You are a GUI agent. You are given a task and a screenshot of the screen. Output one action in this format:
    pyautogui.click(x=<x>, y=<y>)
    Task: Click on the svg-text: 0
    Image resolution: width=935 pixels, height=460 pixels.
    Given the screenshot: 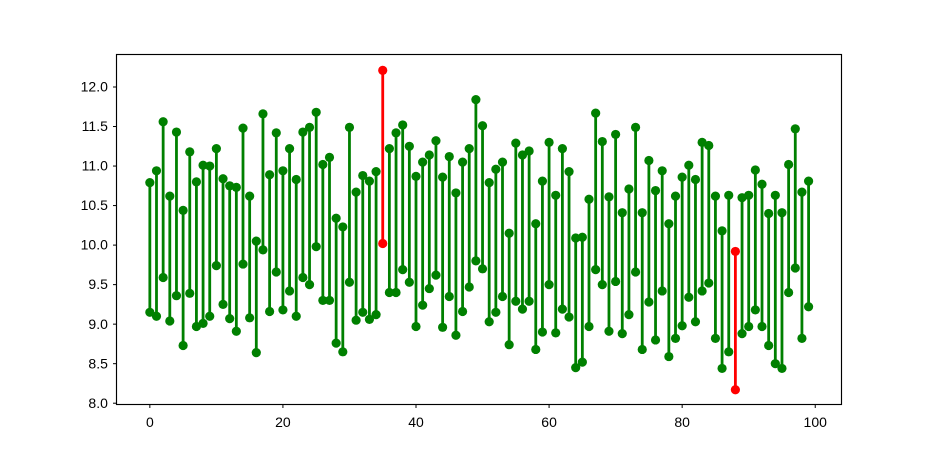 What is the action you would take?
    pyautogui.click(x=150, y=422)
    